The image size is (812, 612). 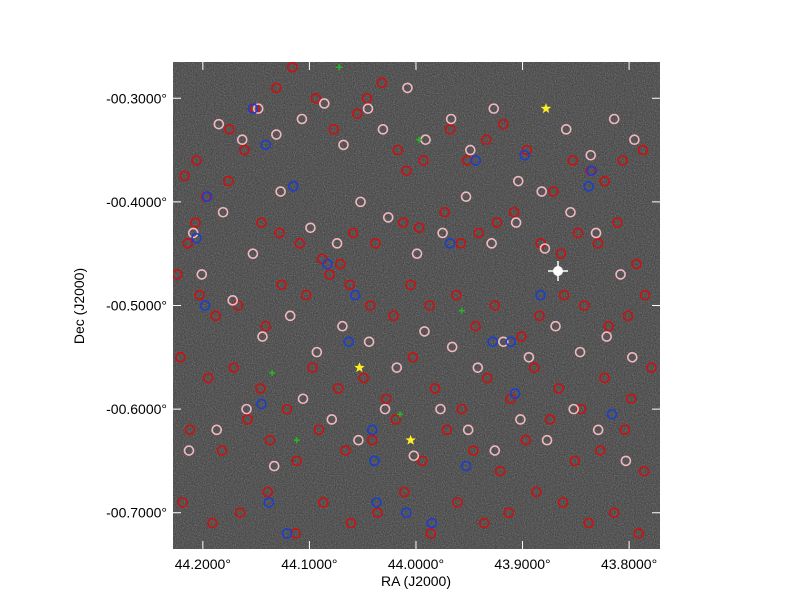 I want to click on y-tick-label-3: -00.6000°, so click(x=136, y=409).